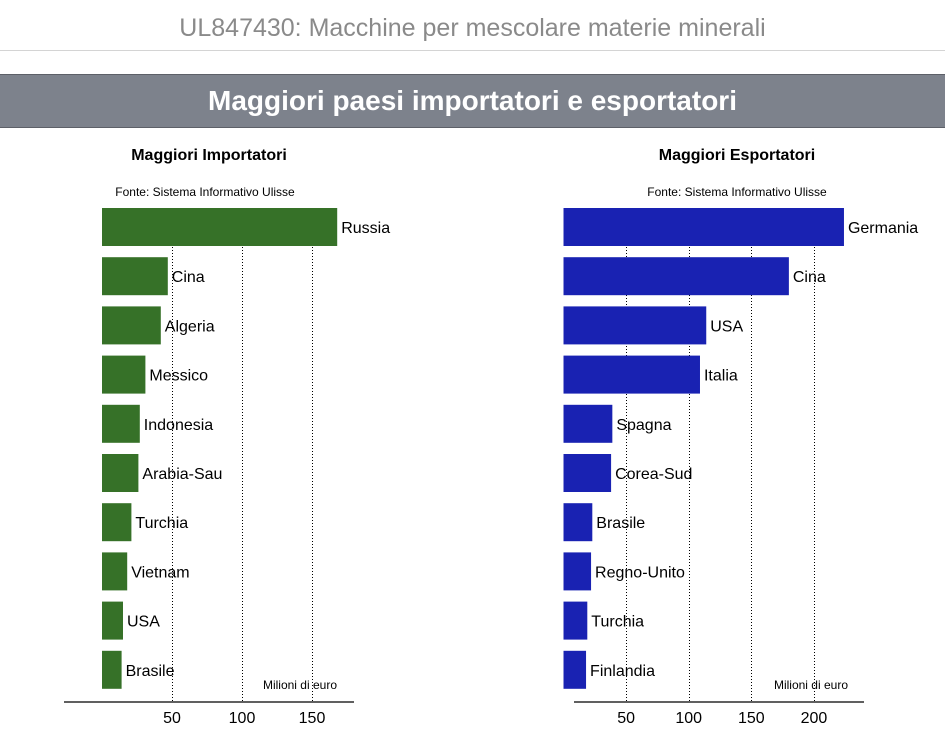 The width and height of the screenshot is (945, 749). Describe the element at coordinates (620, 523) in the screenshot. I see `exporters-bar-label: Brasile` at that location.